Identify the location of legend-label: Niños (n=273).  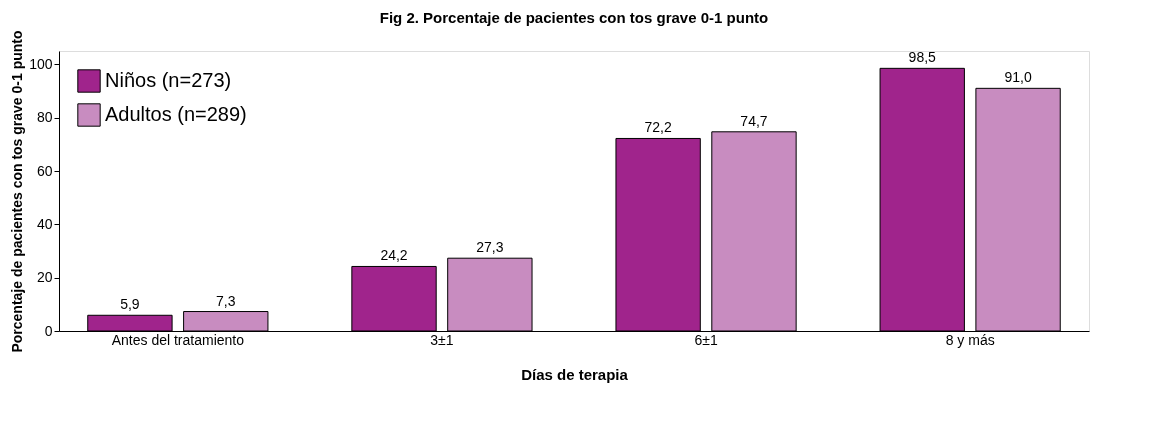
(168, 80).